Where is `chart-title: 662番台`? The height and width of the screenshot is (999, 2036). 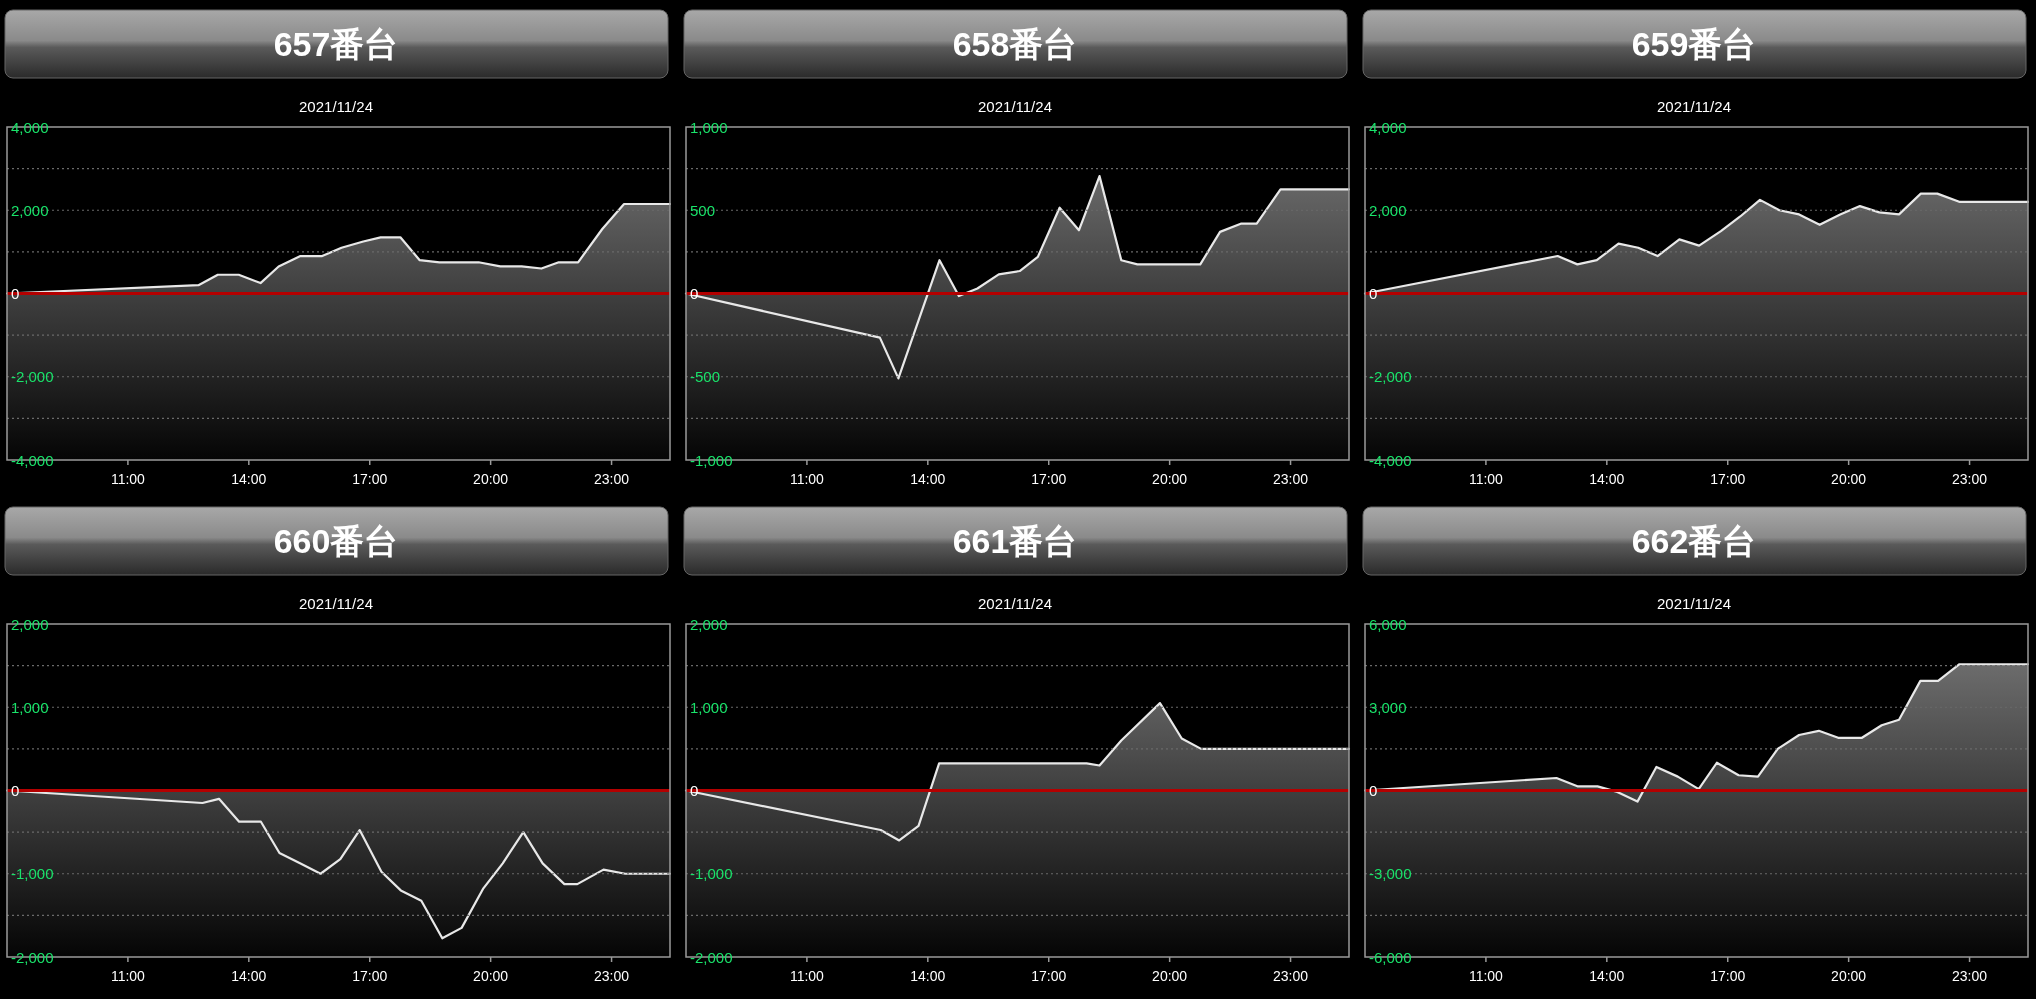 chart-title: 662番台 is located at coordinates (1694, 541).